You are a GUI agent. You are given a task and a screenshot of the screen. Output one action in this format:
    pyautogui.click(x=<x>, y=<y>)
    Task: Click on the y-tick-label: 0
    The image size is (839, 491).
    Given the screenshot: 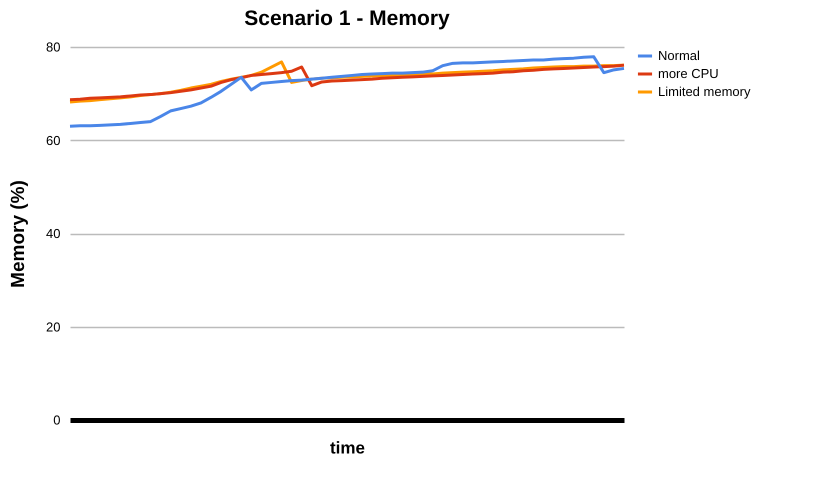 What is the action you would take?
    pyautogui.click(x=56, y=420)
    